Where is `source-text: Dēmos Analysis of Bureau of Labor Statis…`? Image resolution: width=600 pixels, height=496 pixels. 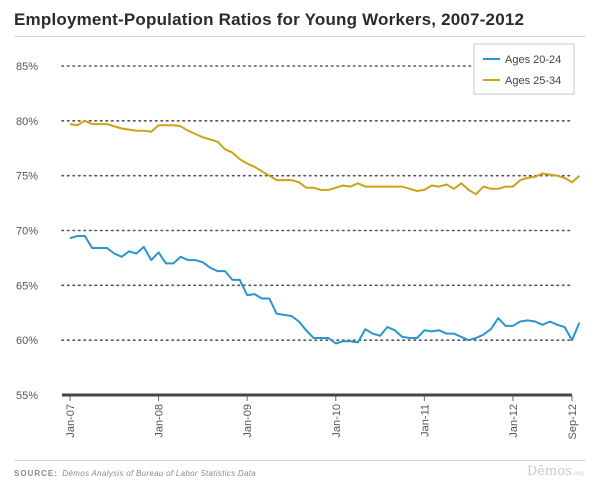
source-text: Dēmos Analysis of Bureau of Labor Statis… is located at coordinates (159, 473).